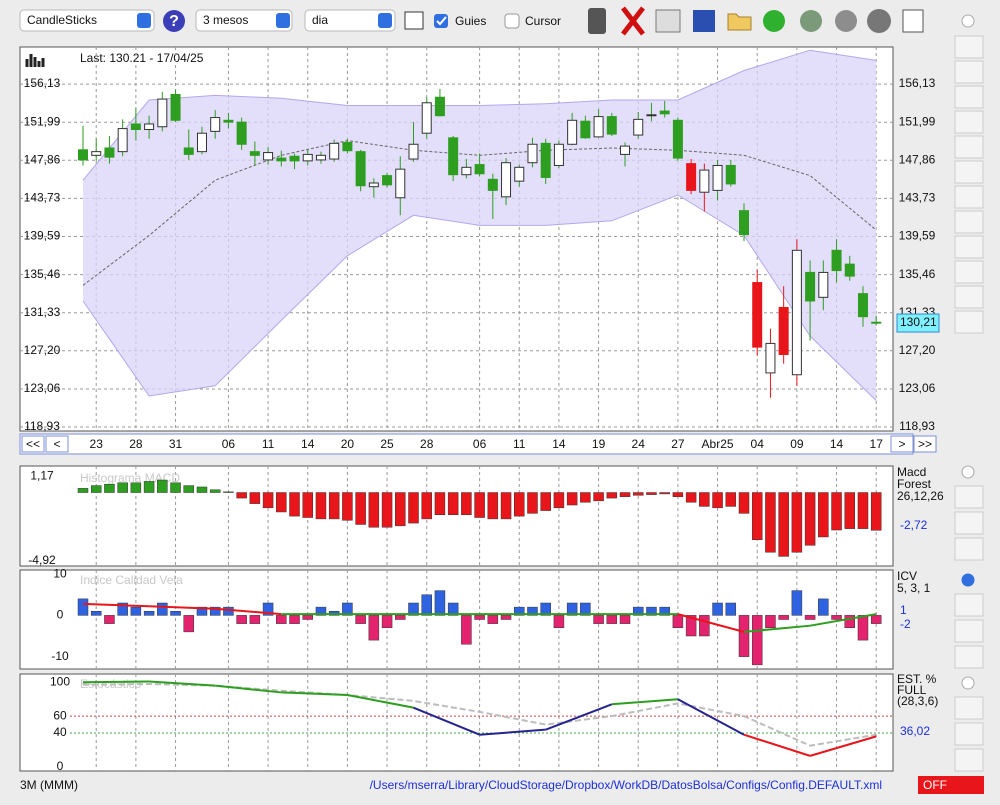 The width and height of the screenshot is (1000, 805). I want to click on save-icon, so click(704, 21).